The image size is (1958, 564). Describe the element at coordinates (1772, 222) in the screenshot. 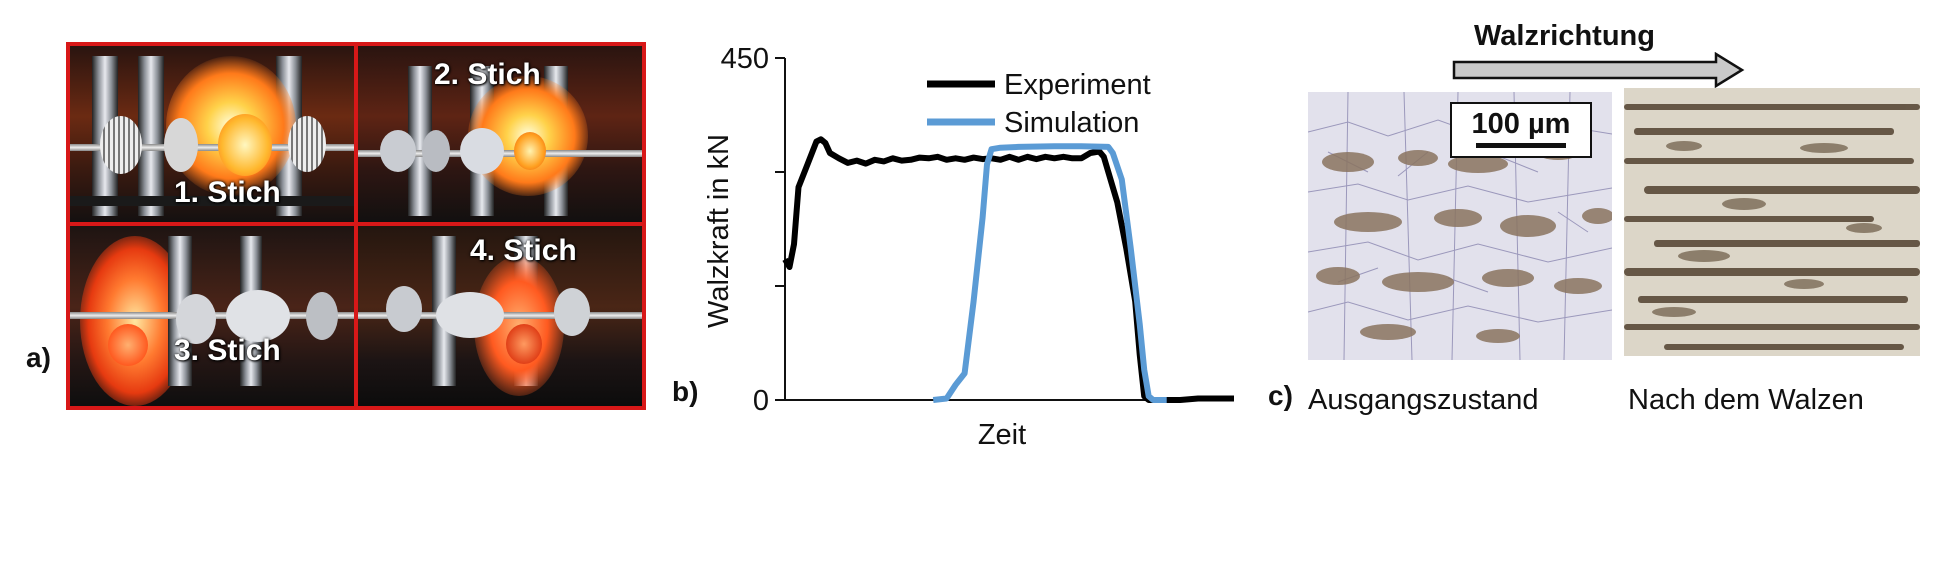

I see `micrograph-after-rolling` at that location.